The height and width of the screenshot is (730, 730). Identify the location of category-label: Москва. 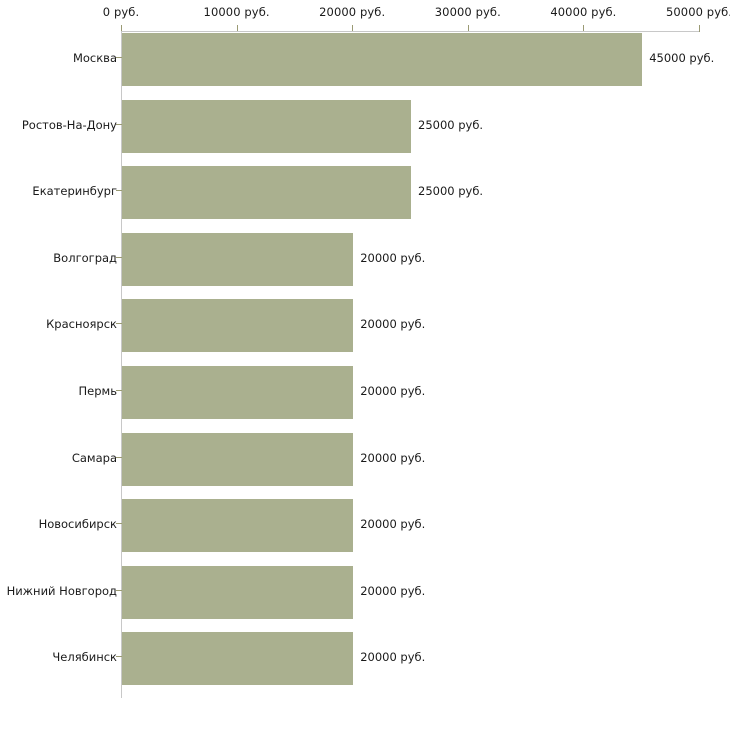
(94, 58).